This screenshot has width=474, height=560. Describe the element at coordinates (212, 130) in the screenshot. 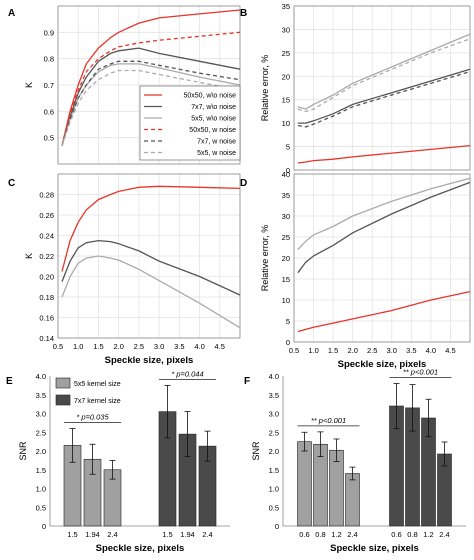

I see `legend-entry: 50x50, w noise` at that location.